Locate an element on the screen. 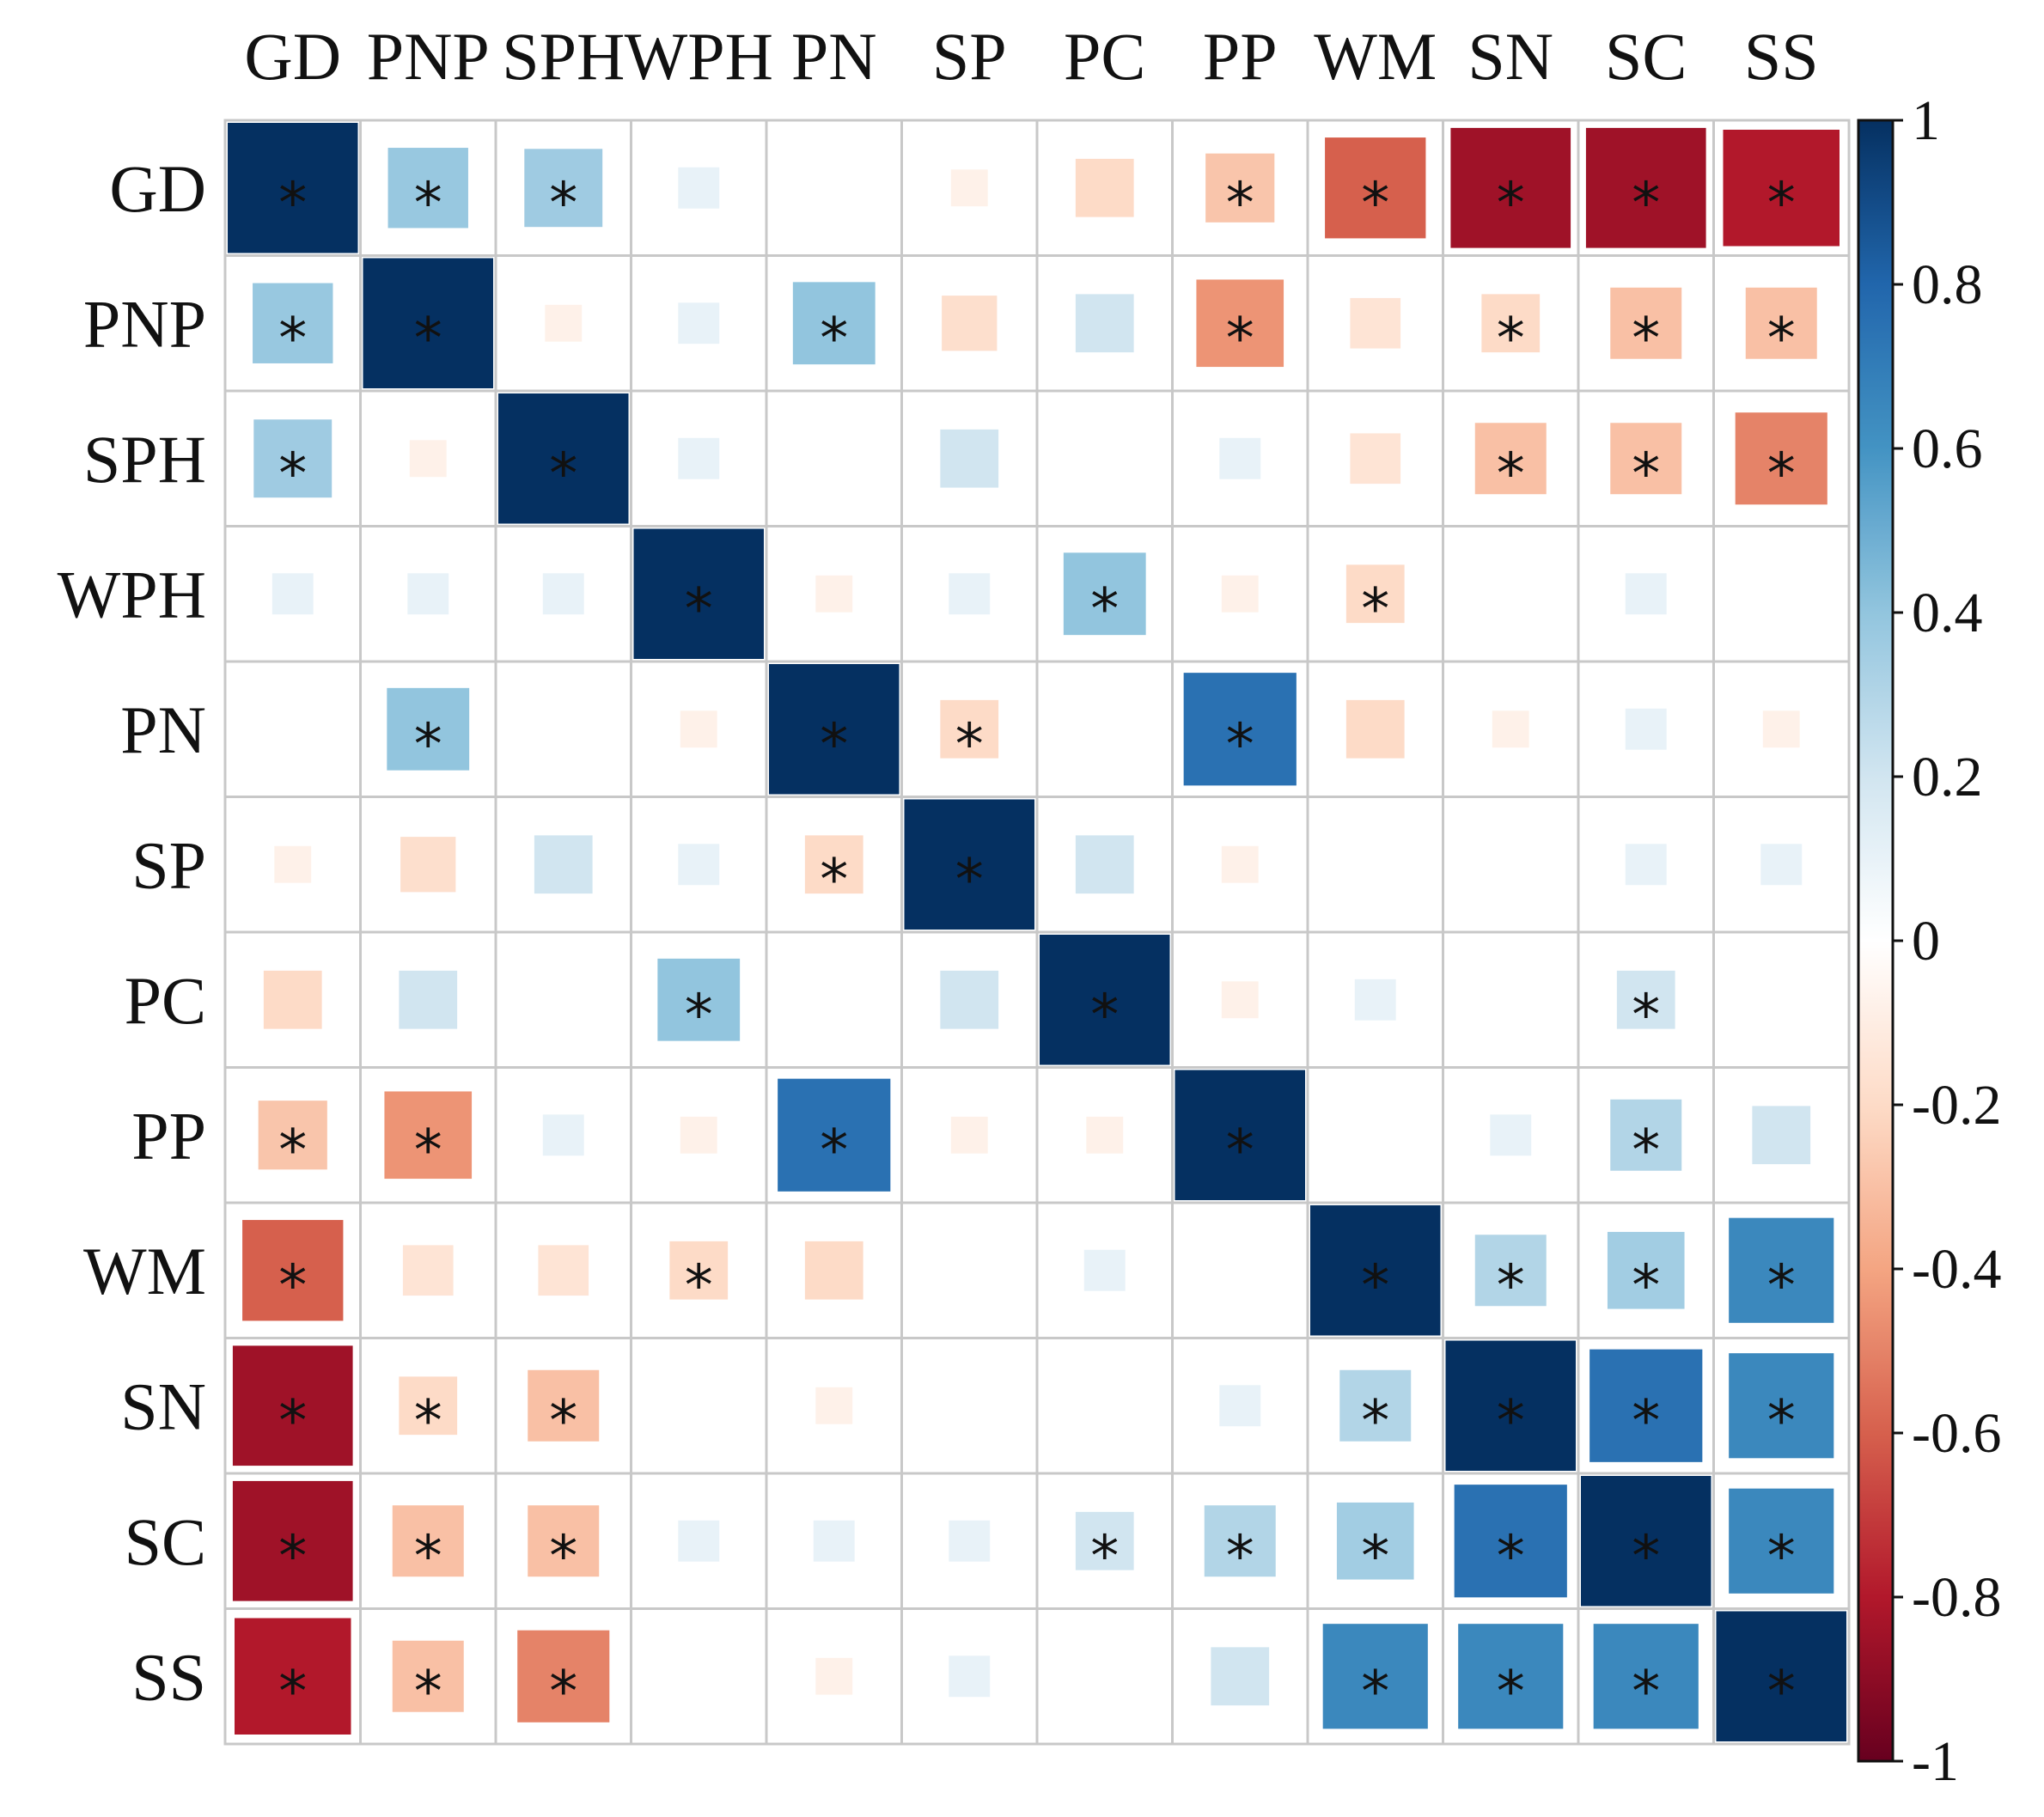  cell-pnp-pn is located at coordinates (834, 324).